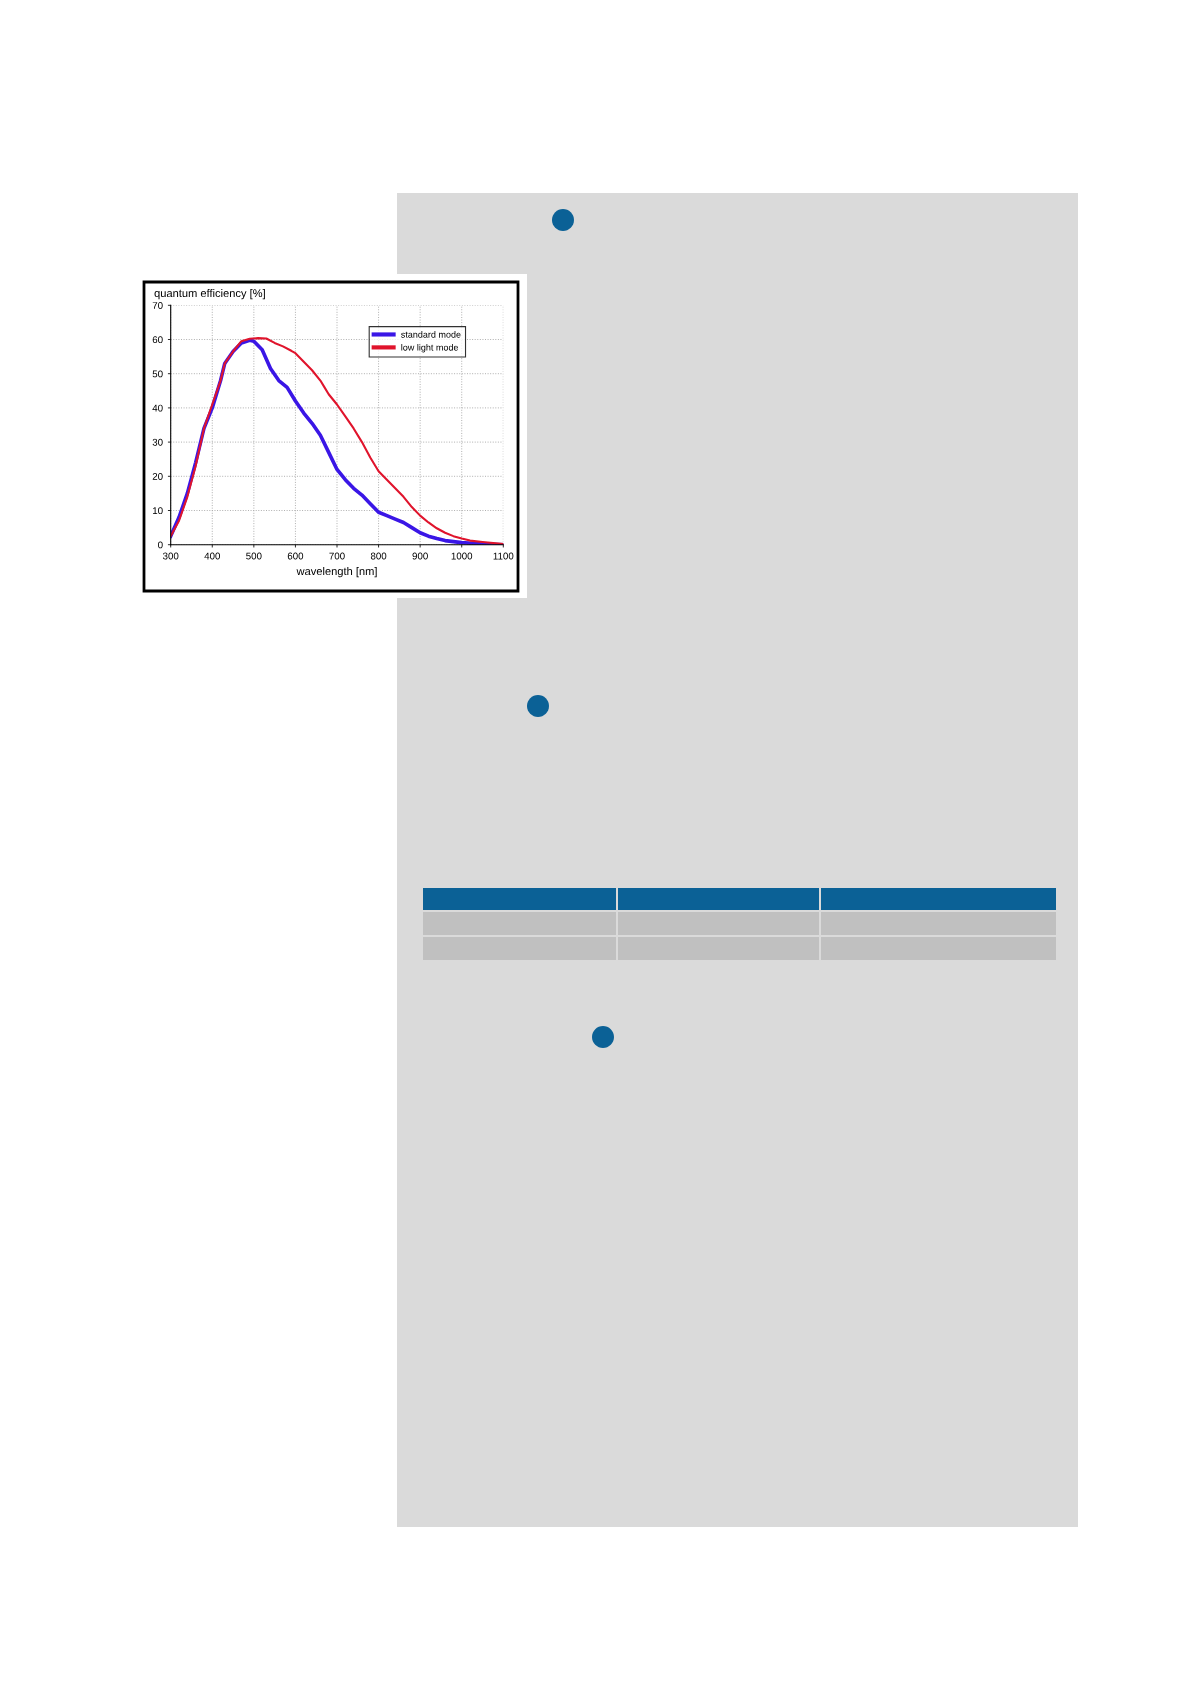 The image size is (1190, 1684). What do you see at coordinates (254, 556) in the screenshot?
I see `x-tick-label: 500` at bounding box center [254, 556].